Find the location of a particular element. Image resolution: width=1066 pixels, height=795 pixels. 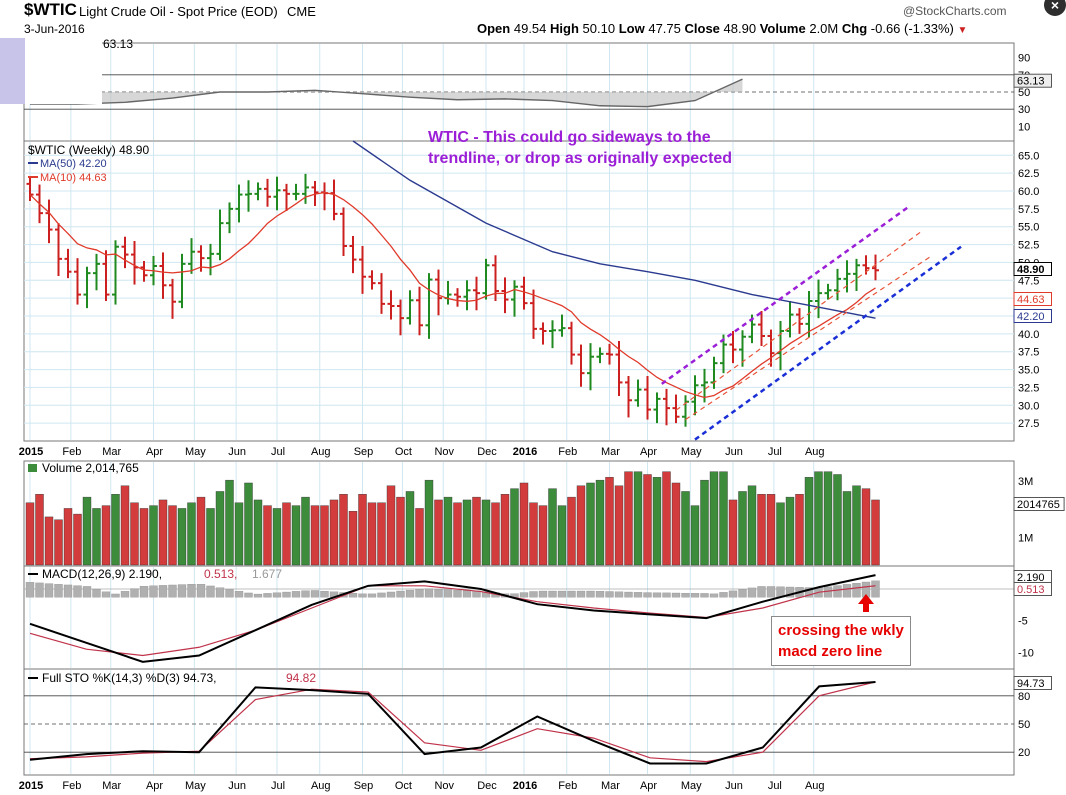

price-last-tag-box is located at coordinates (1032, 269).